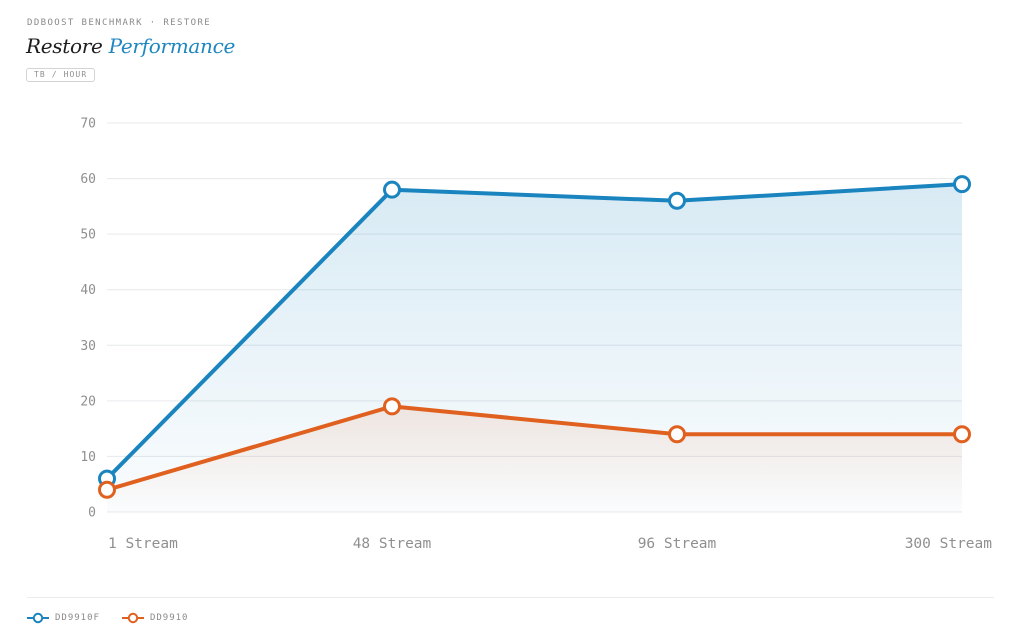  Describe the element at coordinates (510, 597) in the screenshot. I see `legend-divider` at that location.